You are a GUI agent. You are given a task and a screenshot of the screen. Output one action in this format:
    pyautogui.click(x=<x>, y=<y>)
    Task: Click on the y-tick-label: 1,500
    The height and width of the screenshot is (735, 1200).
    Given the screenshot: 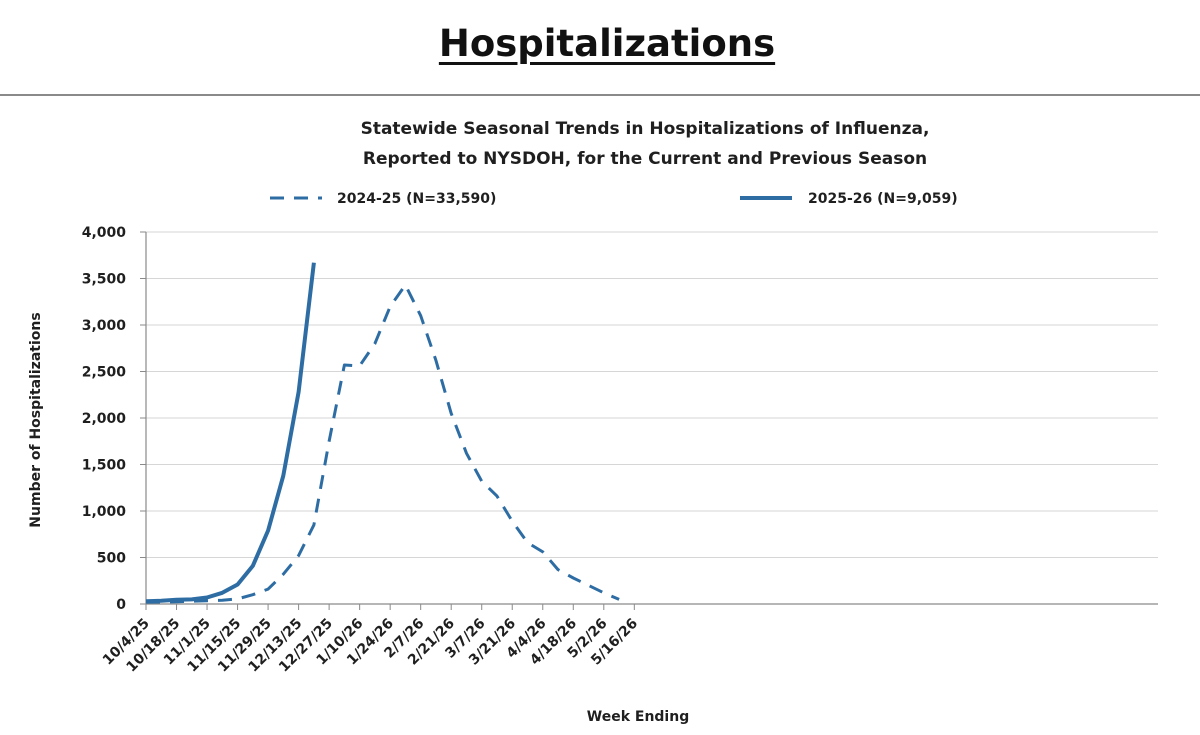 What is the action you would take?
    pyautogui.click(x=104, y=466)
    